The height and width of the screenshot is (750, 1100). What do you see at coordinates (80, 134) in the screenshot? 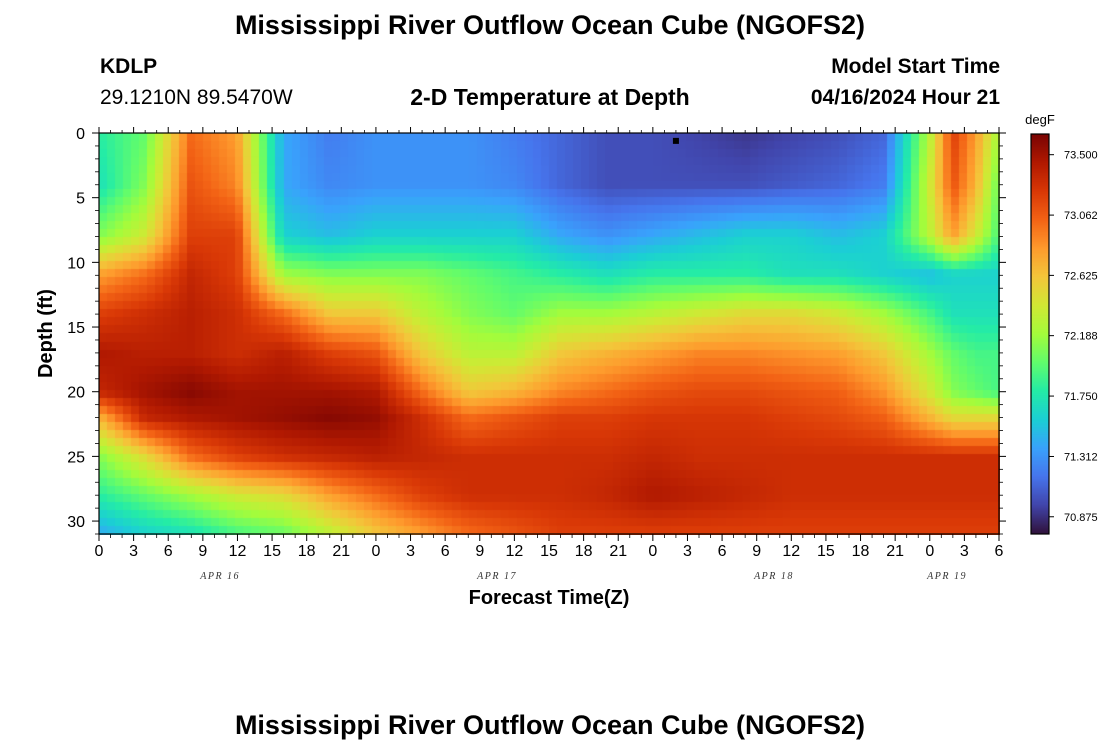
I see `y-tick-label: 0` at bounding box center [80, 134].